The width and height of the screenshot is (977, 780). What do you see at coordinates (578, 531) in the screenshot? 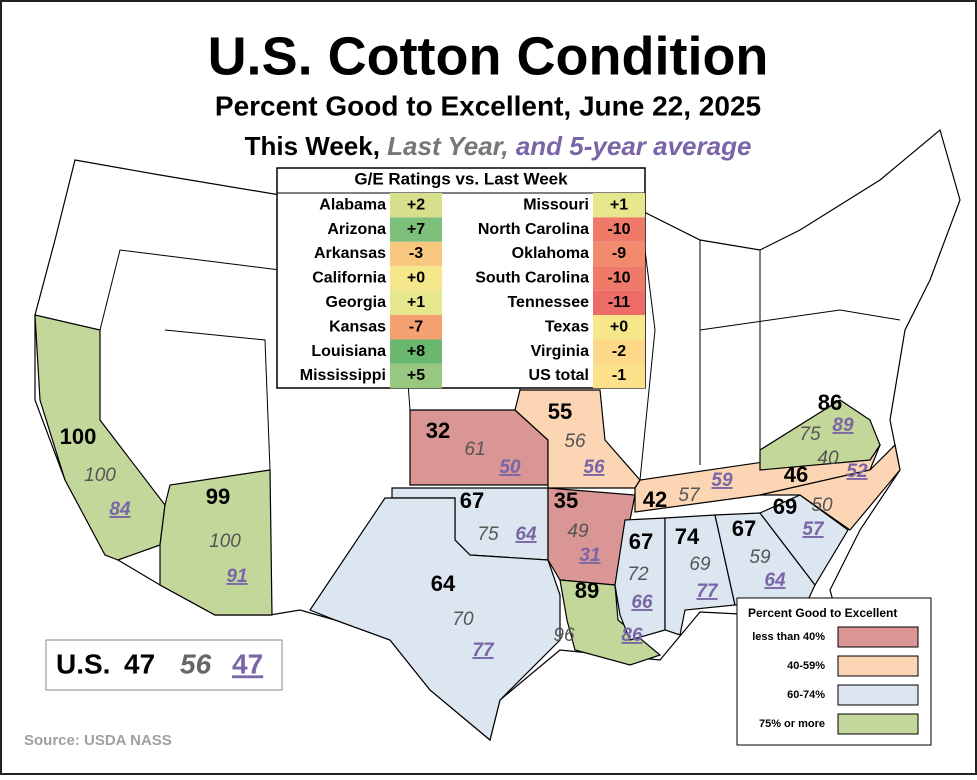
I see `last-year: 49` at bounding box center [578, 531].